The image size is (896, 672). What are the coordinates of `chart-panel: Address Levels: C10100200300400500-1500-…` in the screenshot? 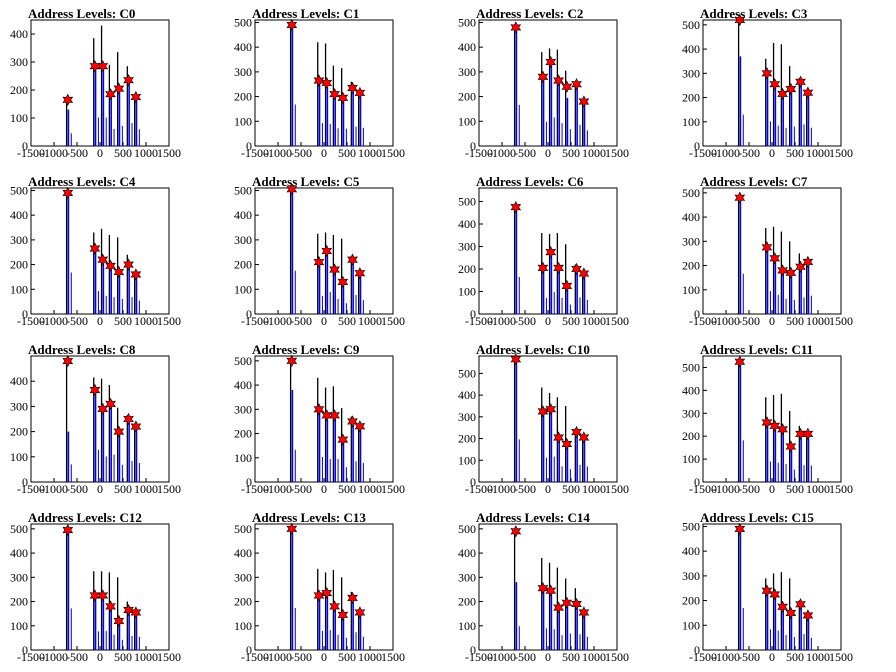 It's located at (319, 83).